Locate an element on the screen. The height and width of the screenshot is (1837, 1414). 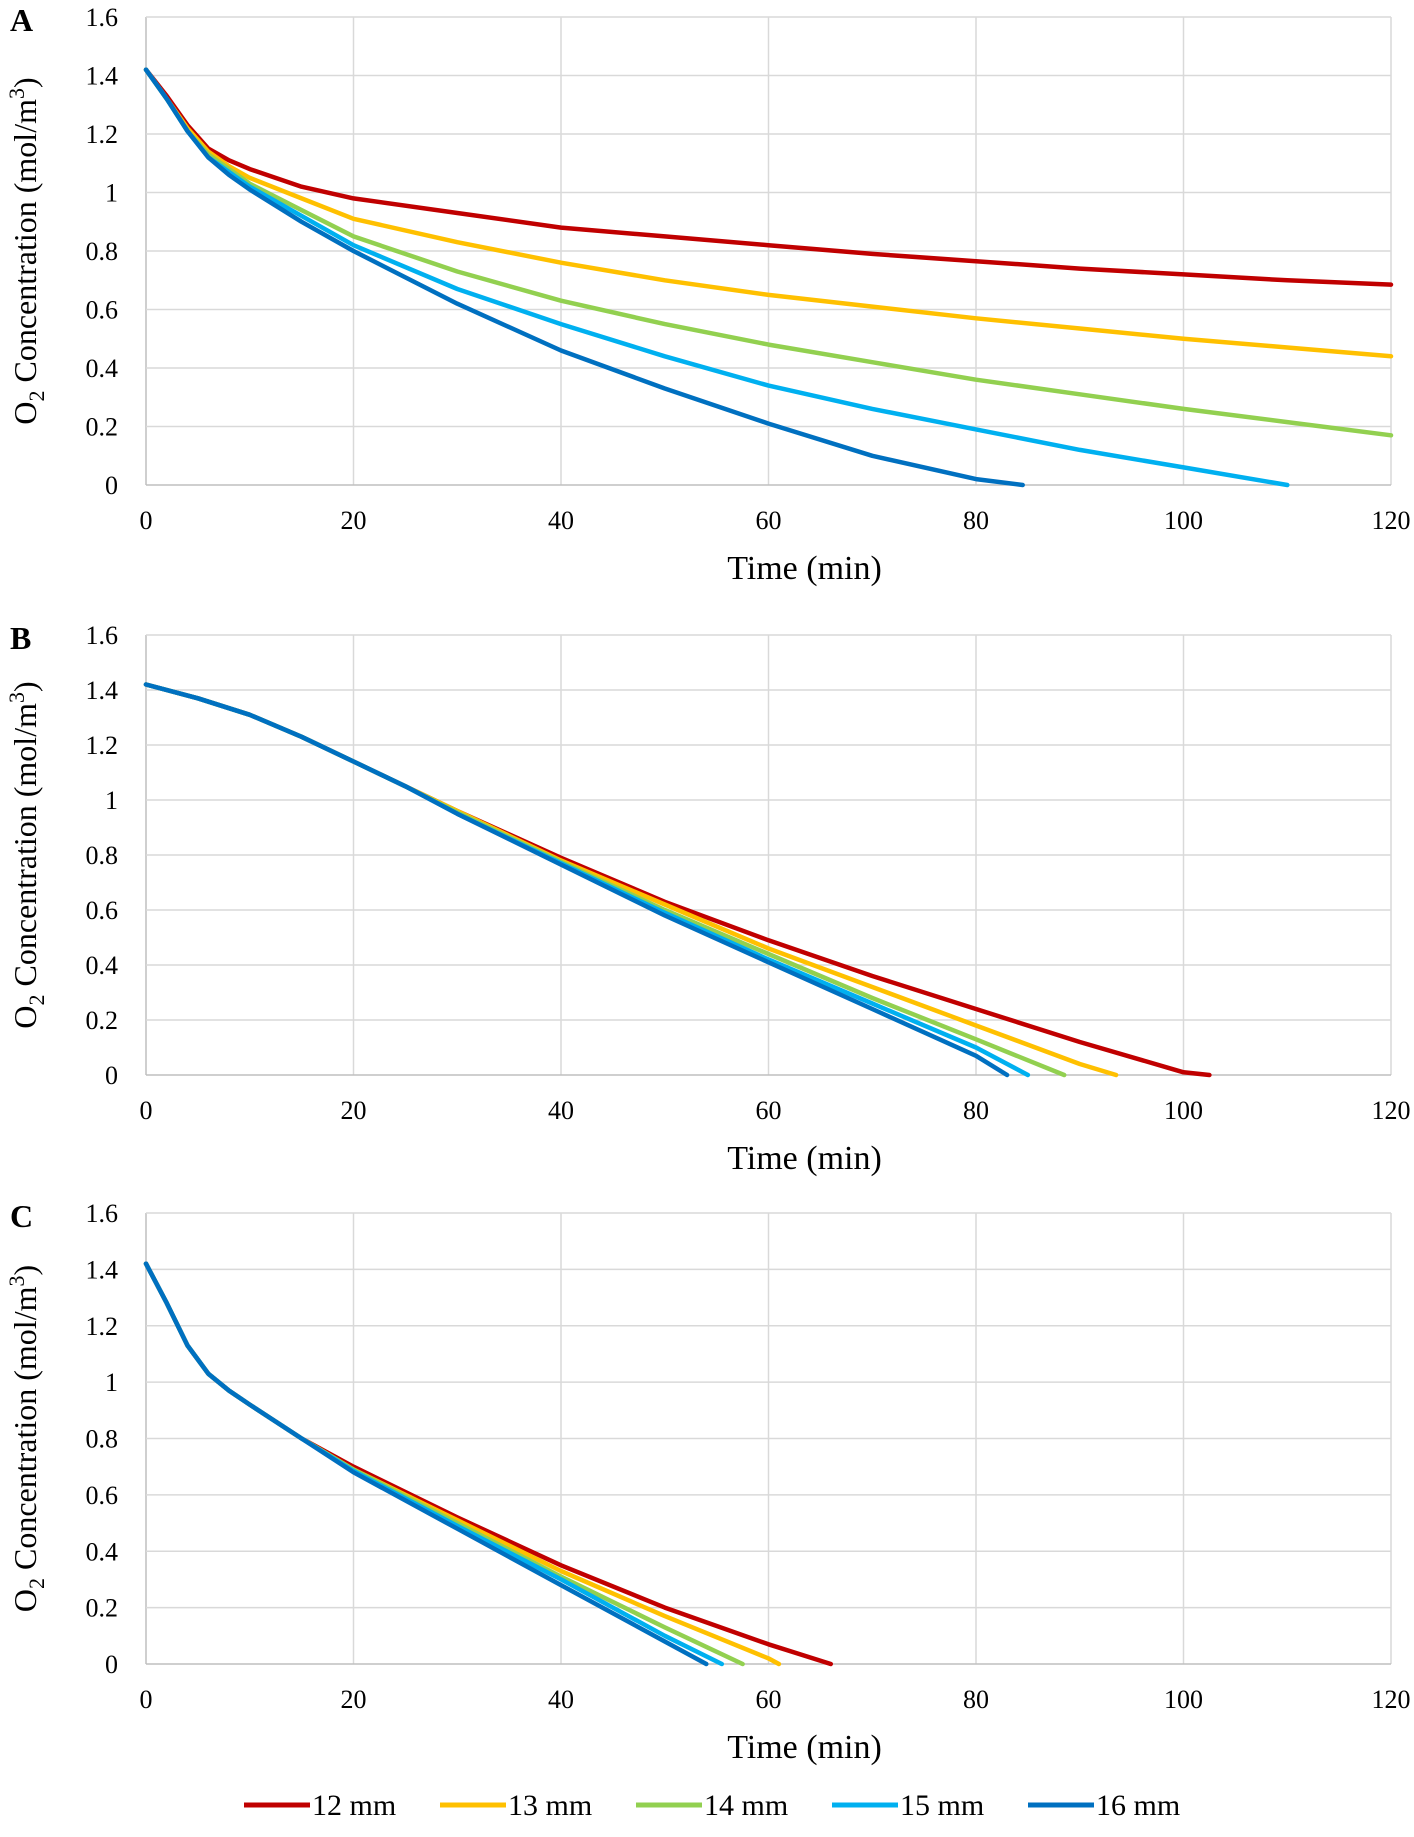
series-line-12-mm is located at coordinates (488, 1464).